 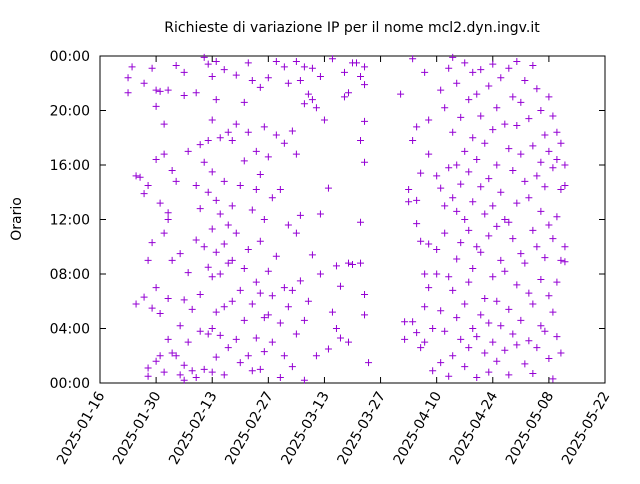 What do you see at coordinates (530, 428) in the screenshot?
I see `x-tick-label: 2025-05-08` at bounding box center [530, 428].